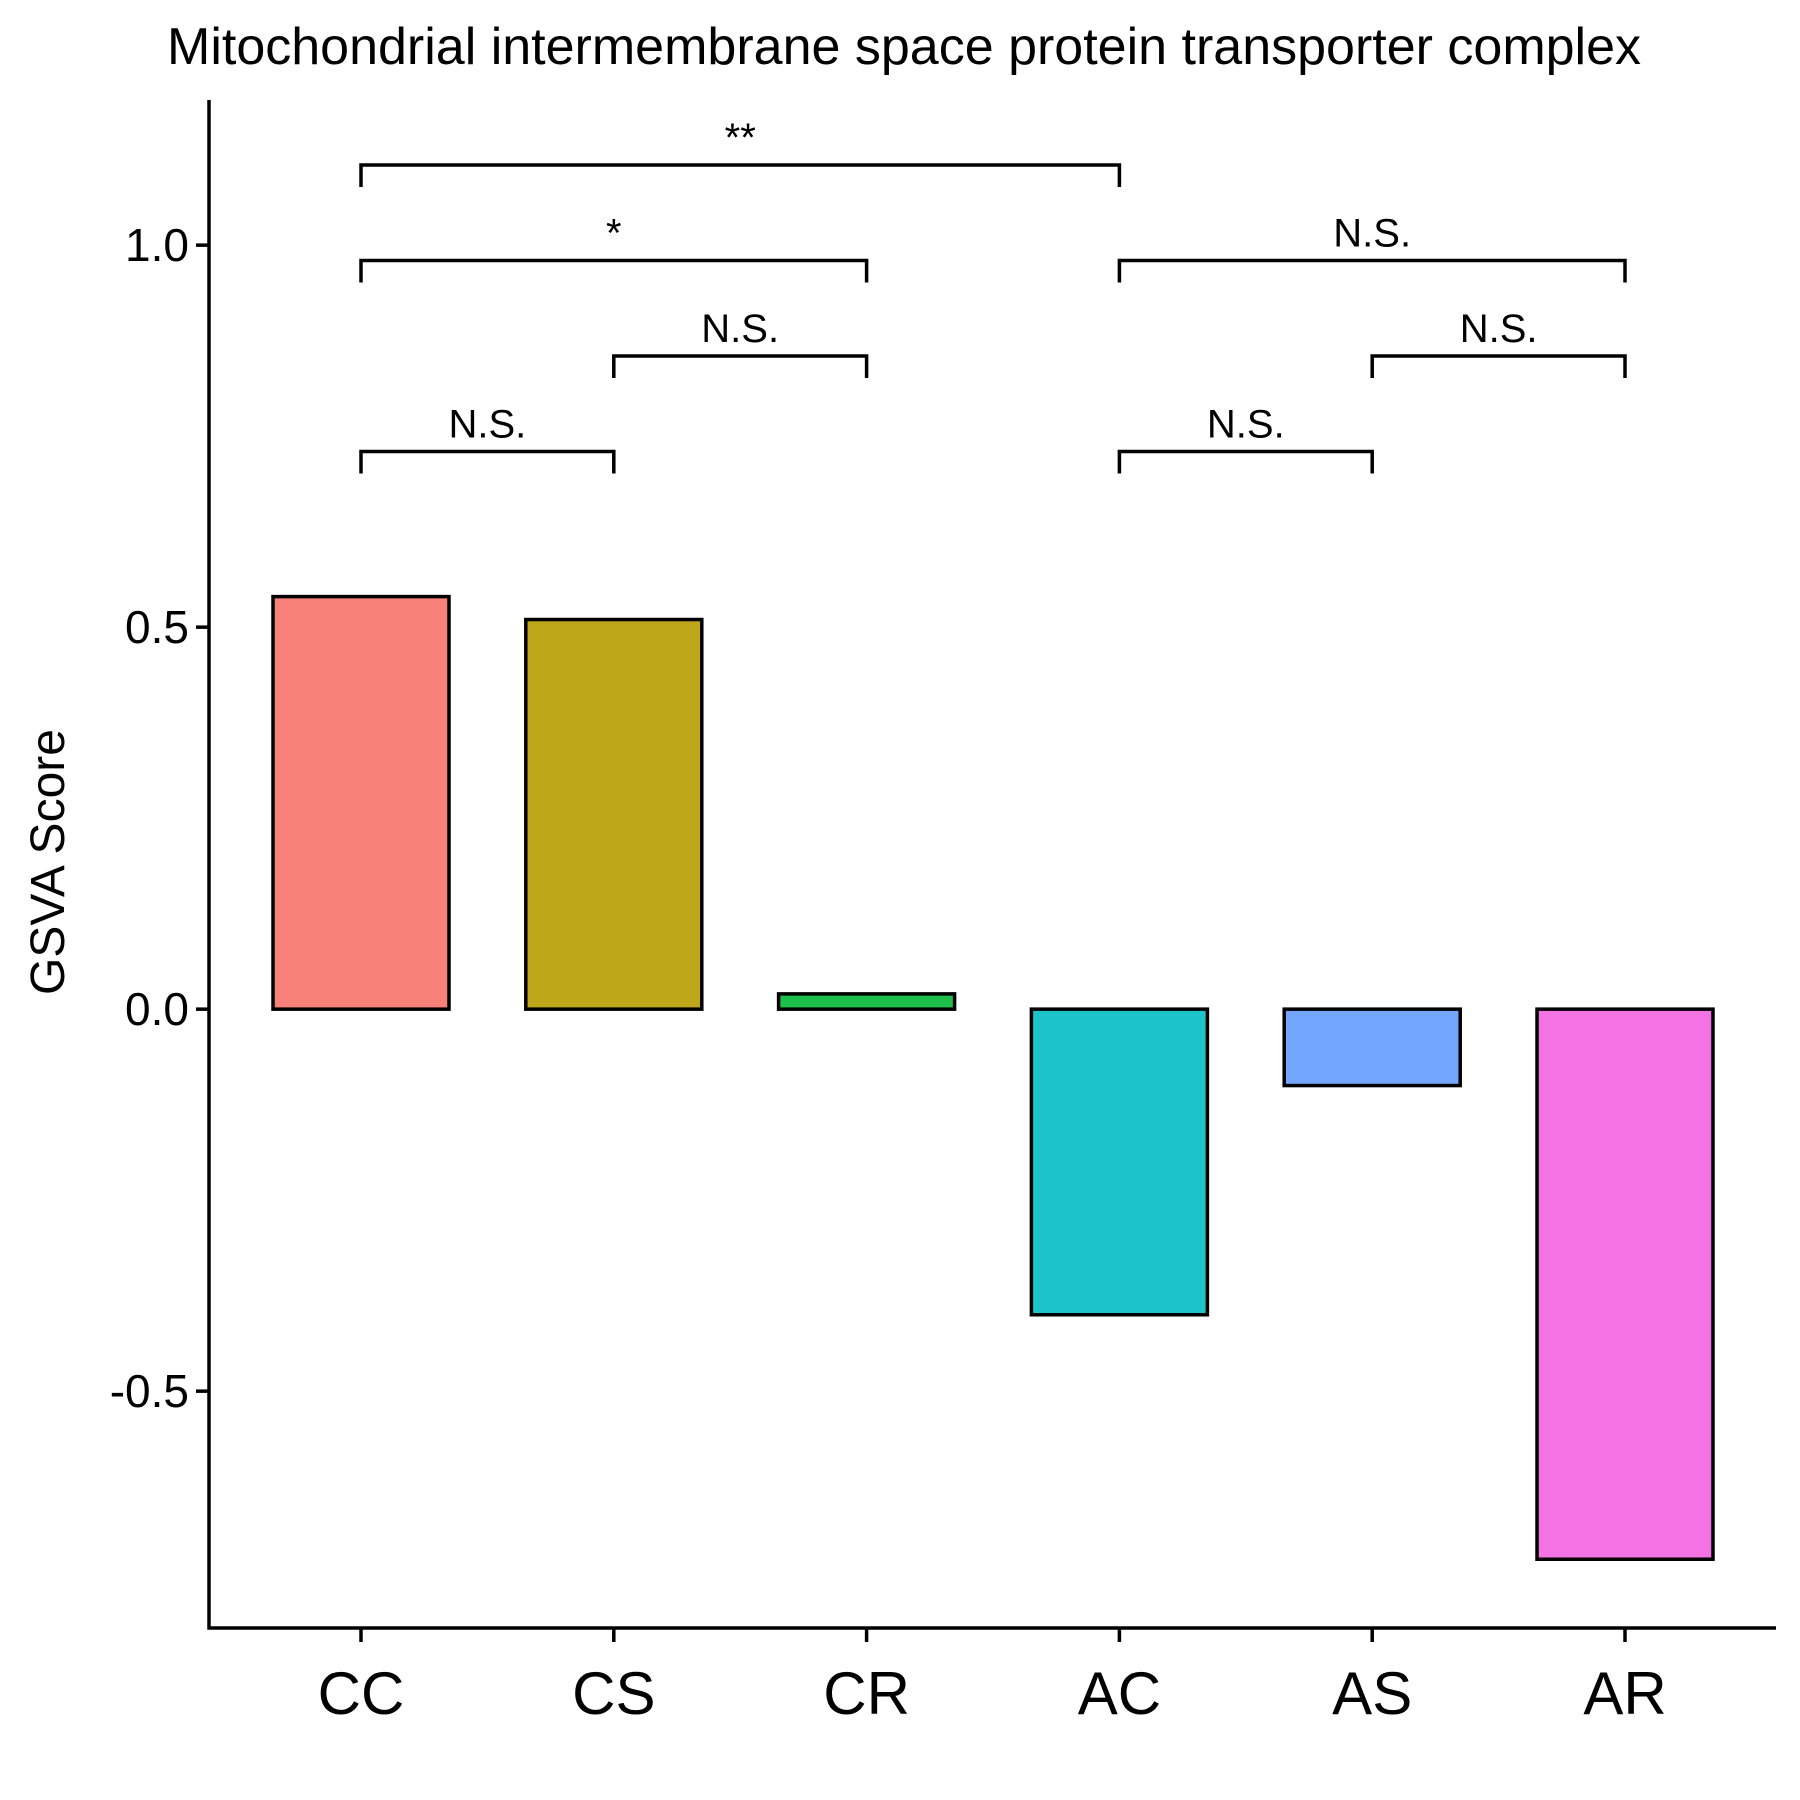 This screenshot has height=1800, width=1800. Describe the element at coordinates (740, 138) in the screenshot. I see `significance-label-cc-ac: **` at that location.